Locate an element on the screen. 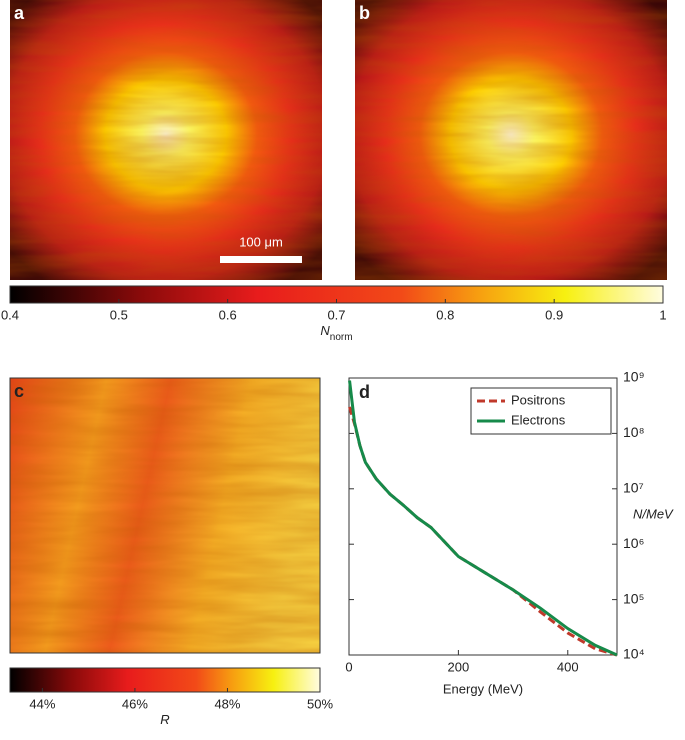  colorbar is located at coordinates (165, 680).